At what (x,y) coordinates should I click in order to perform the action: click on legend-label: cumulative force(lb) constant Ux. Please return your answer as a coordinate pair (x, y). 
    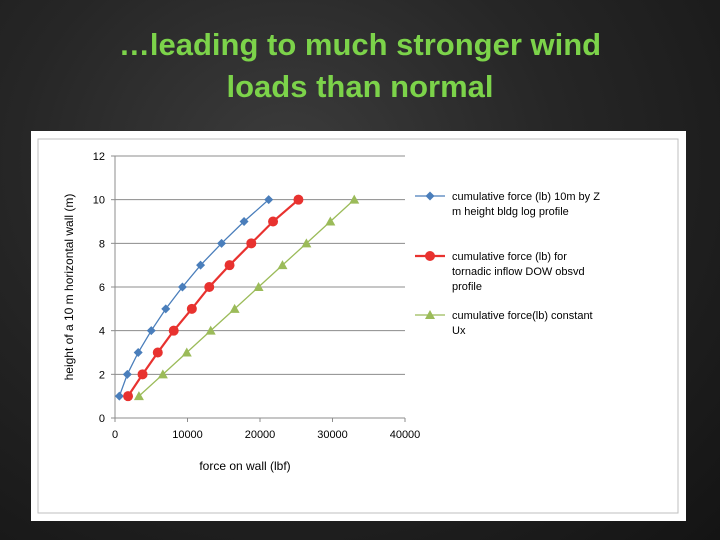
    Looking at the image, I should click on (522, 323).